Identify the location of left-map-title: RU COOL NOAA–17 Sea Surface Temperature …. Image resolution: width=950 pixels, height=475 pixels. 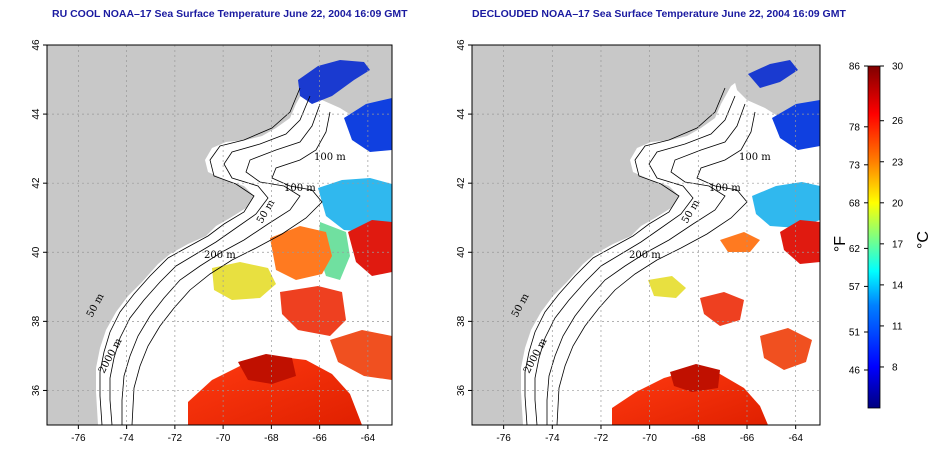
(230, 14).